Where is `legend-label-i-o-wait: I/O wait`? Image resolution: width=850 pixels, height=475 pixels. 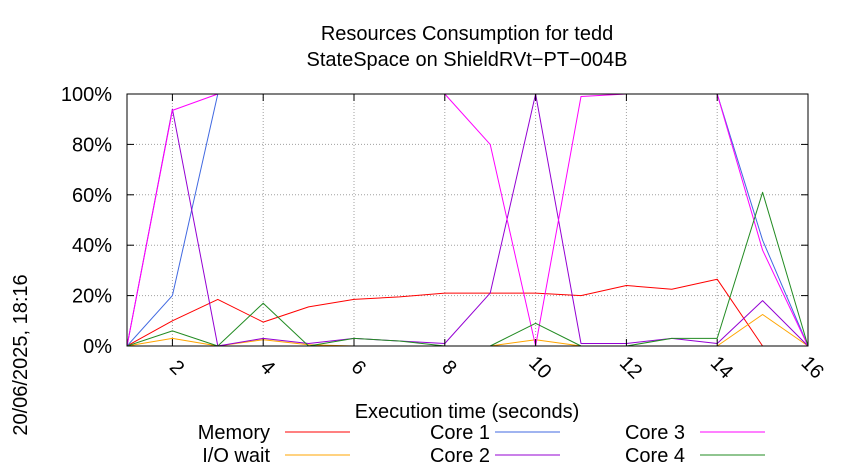 legend-label-i-o-wait: I/O wait is located at coordinates (236, 456).